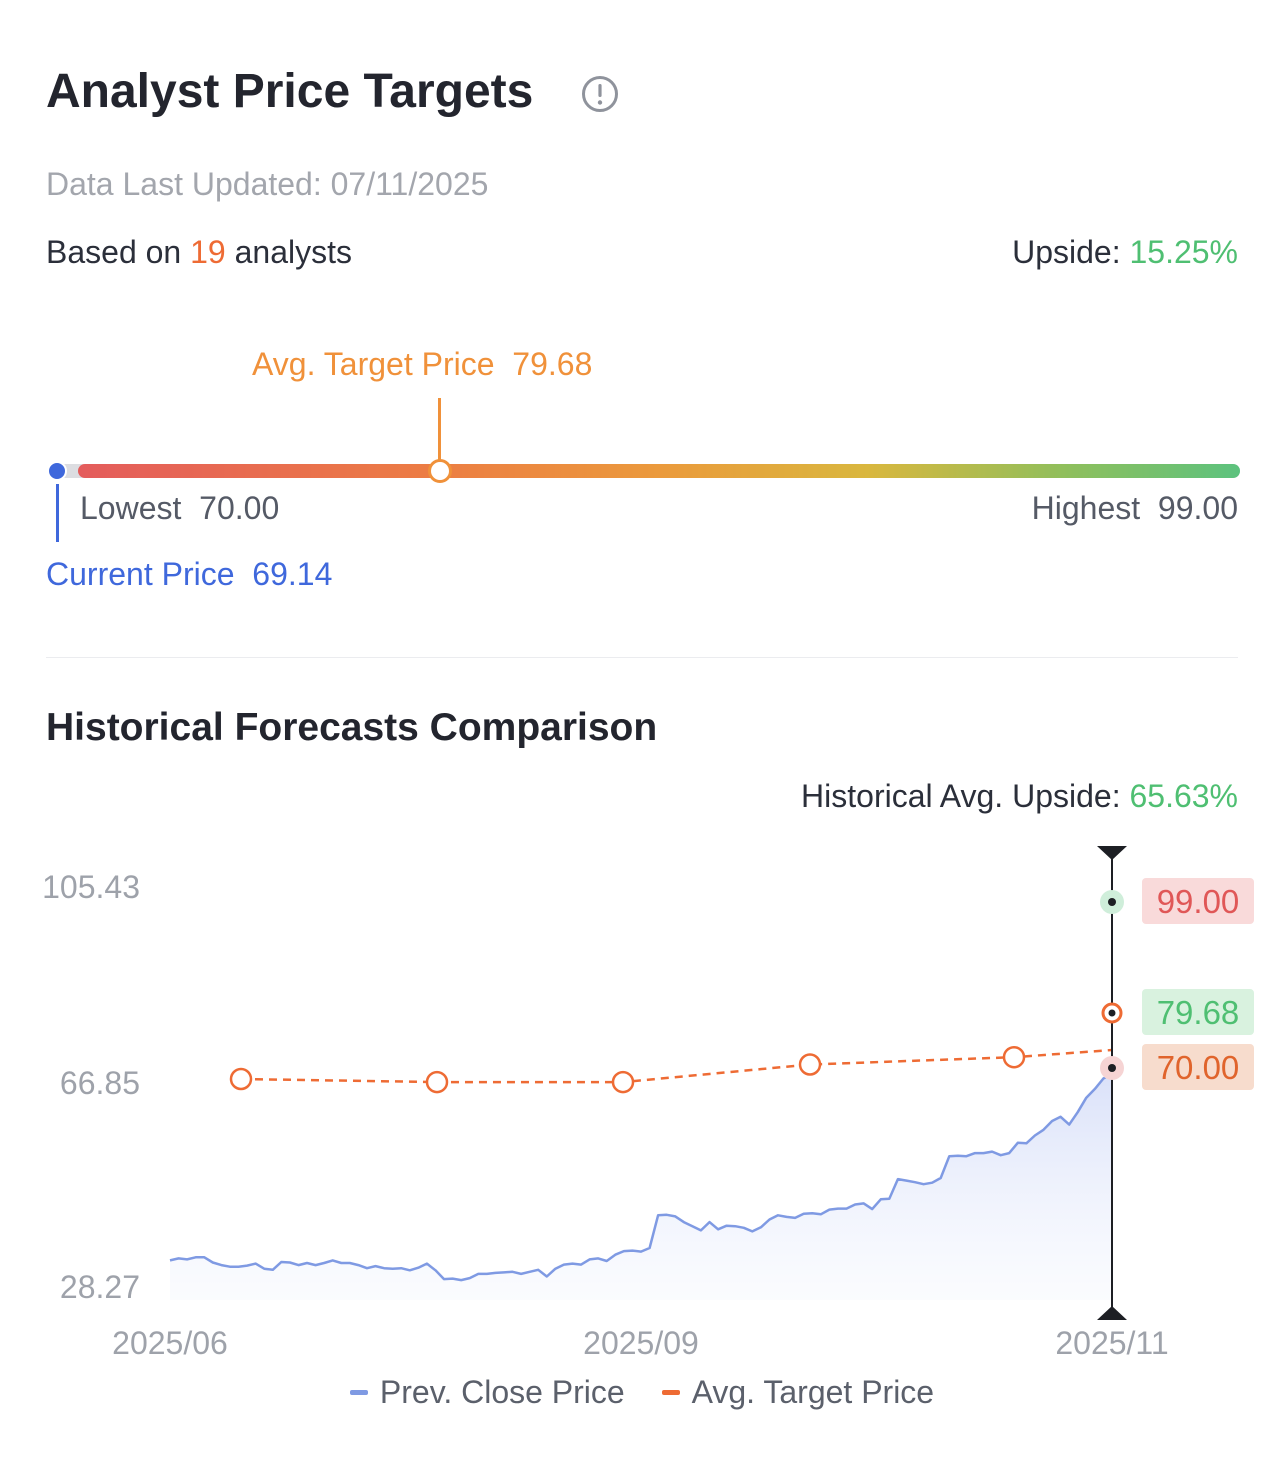 The width and height of the screenshot is (1284, 1471). Describe the element at coordinates (184, 184) in the screenshot. I see `updated-label: Data Last Updated:` at that location.